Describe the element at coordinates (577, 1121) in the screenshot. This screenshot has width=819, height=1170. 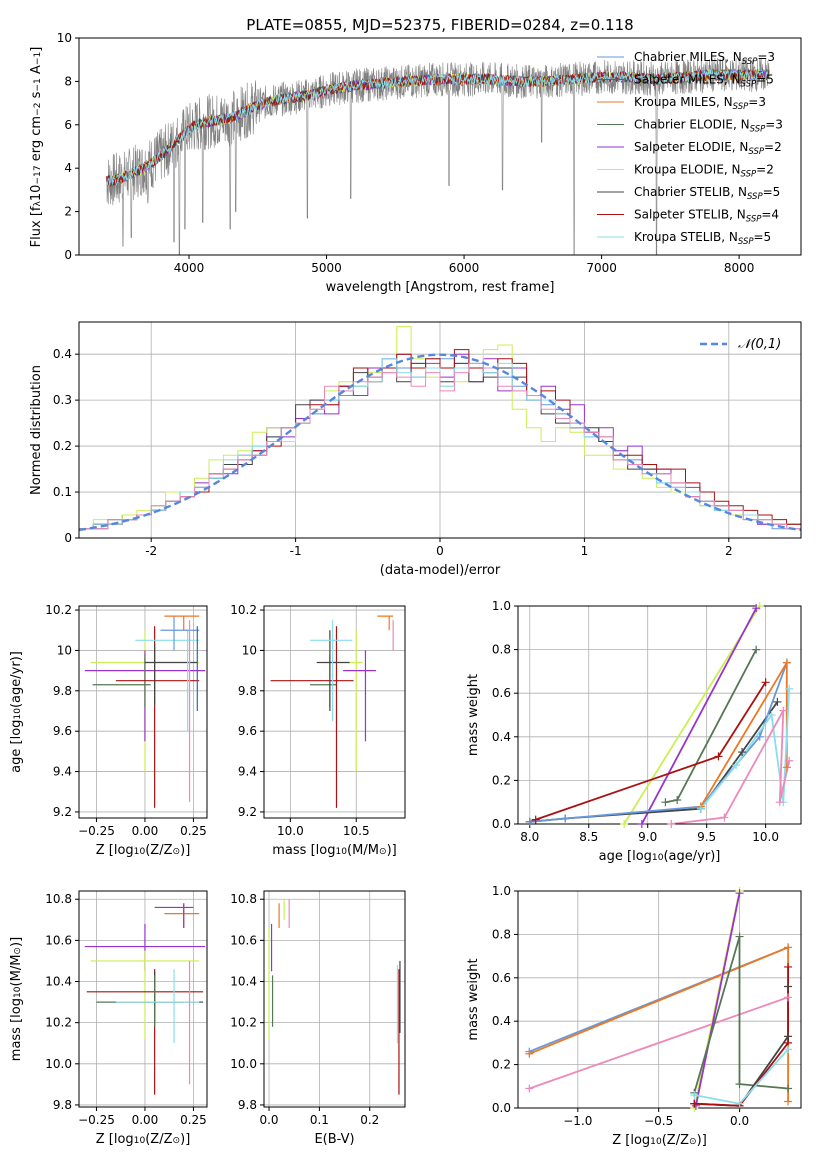
I see `tick-label-x: −1.0` at that location.